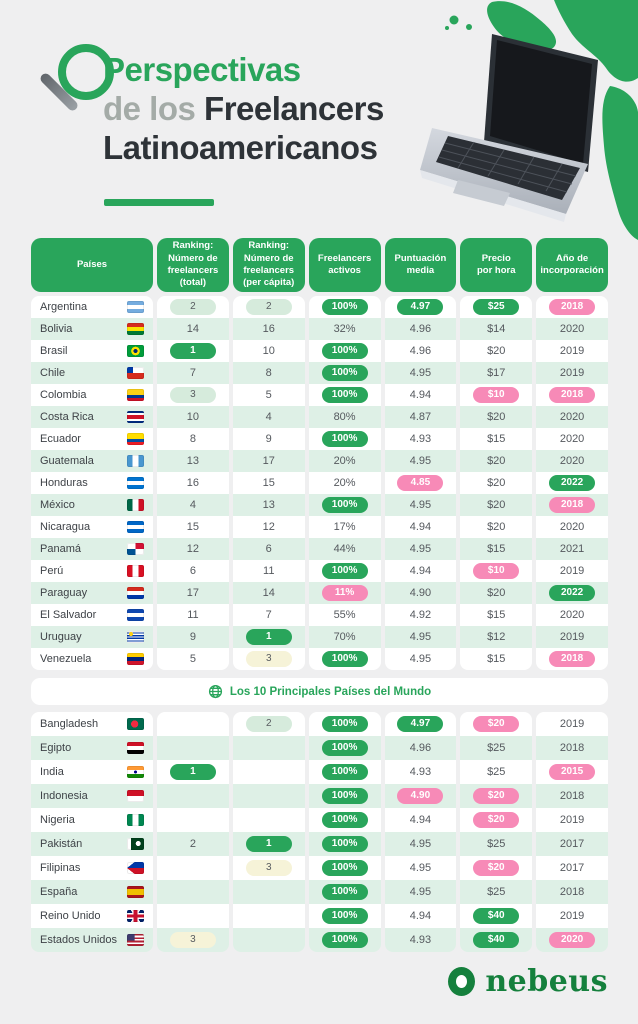  Describe the element at coordinates (294, 108) in the screenshot. I see `title-word-freelancers: Freelancers` at that location.